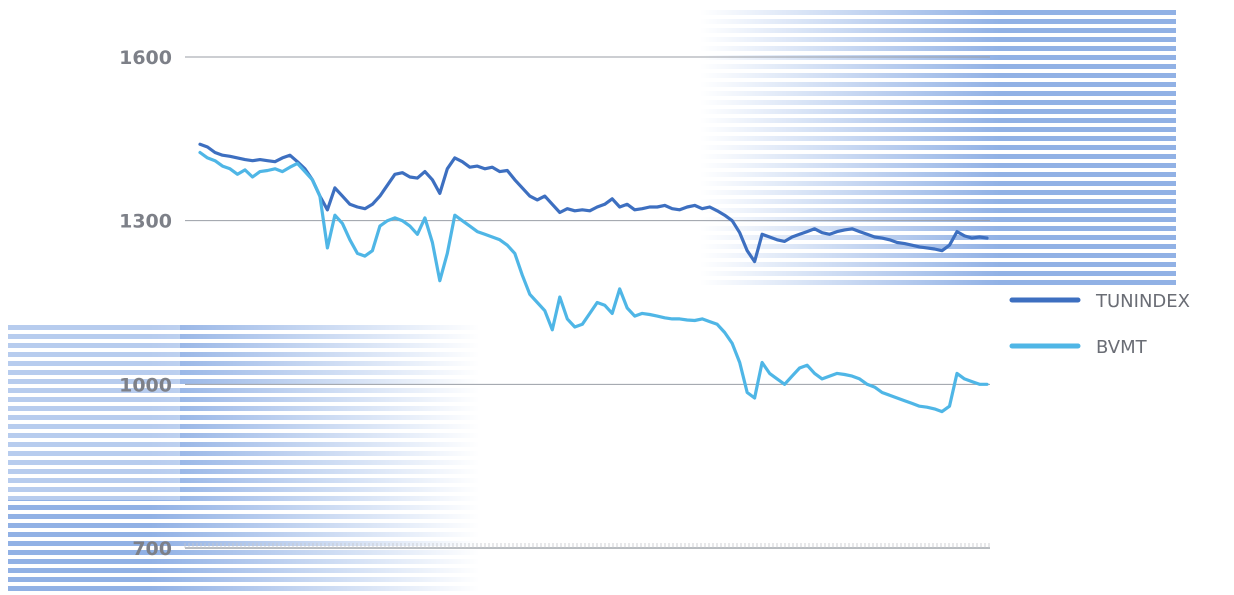  I want to click on y-tick-label: 1000, so click(145, 385).